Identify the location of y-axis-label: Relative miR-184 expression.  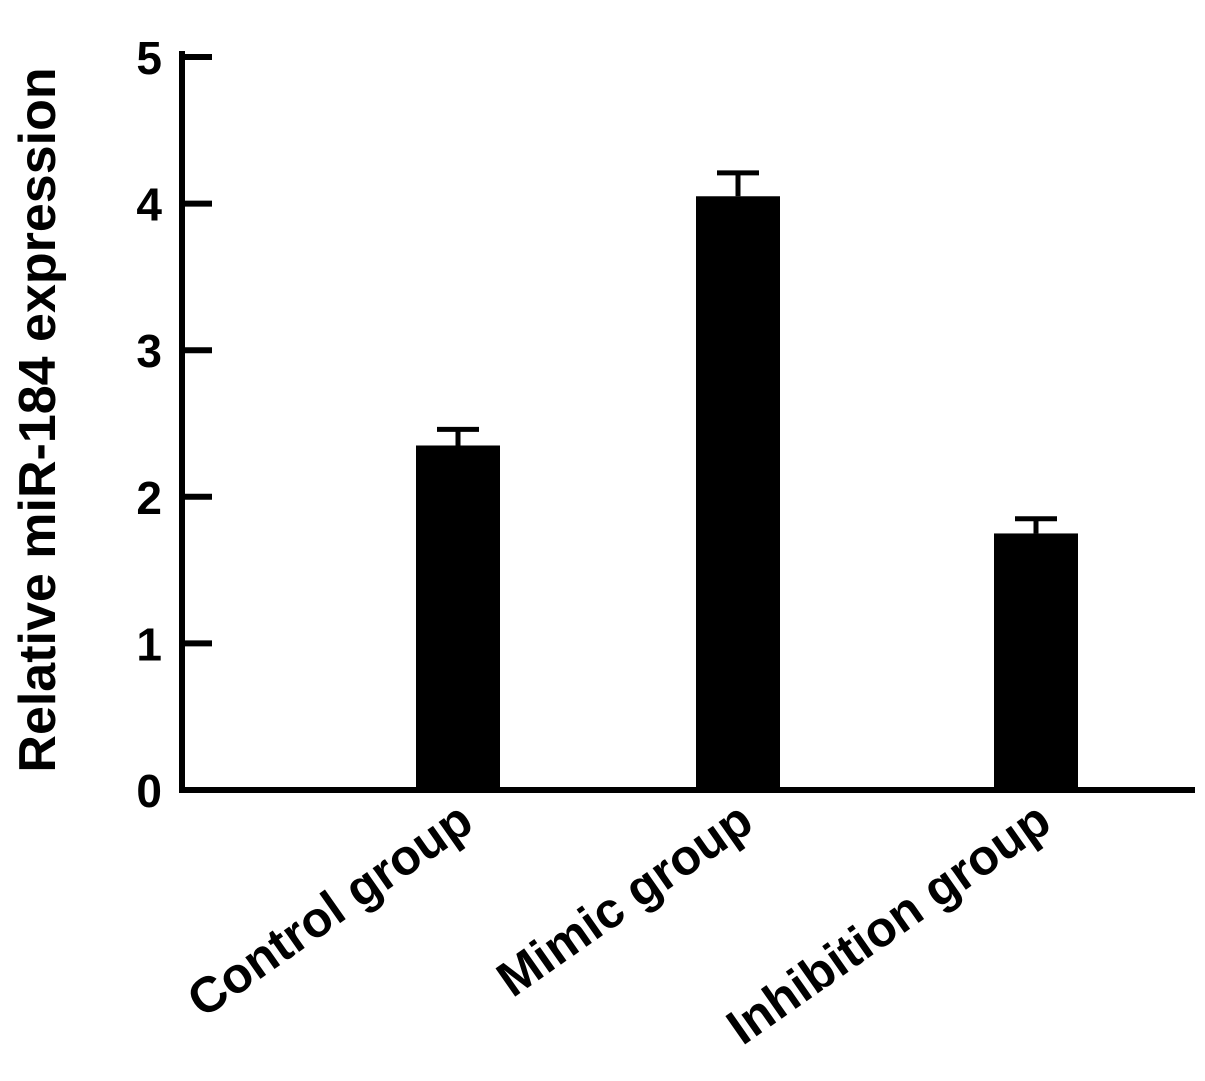
(38, 419).